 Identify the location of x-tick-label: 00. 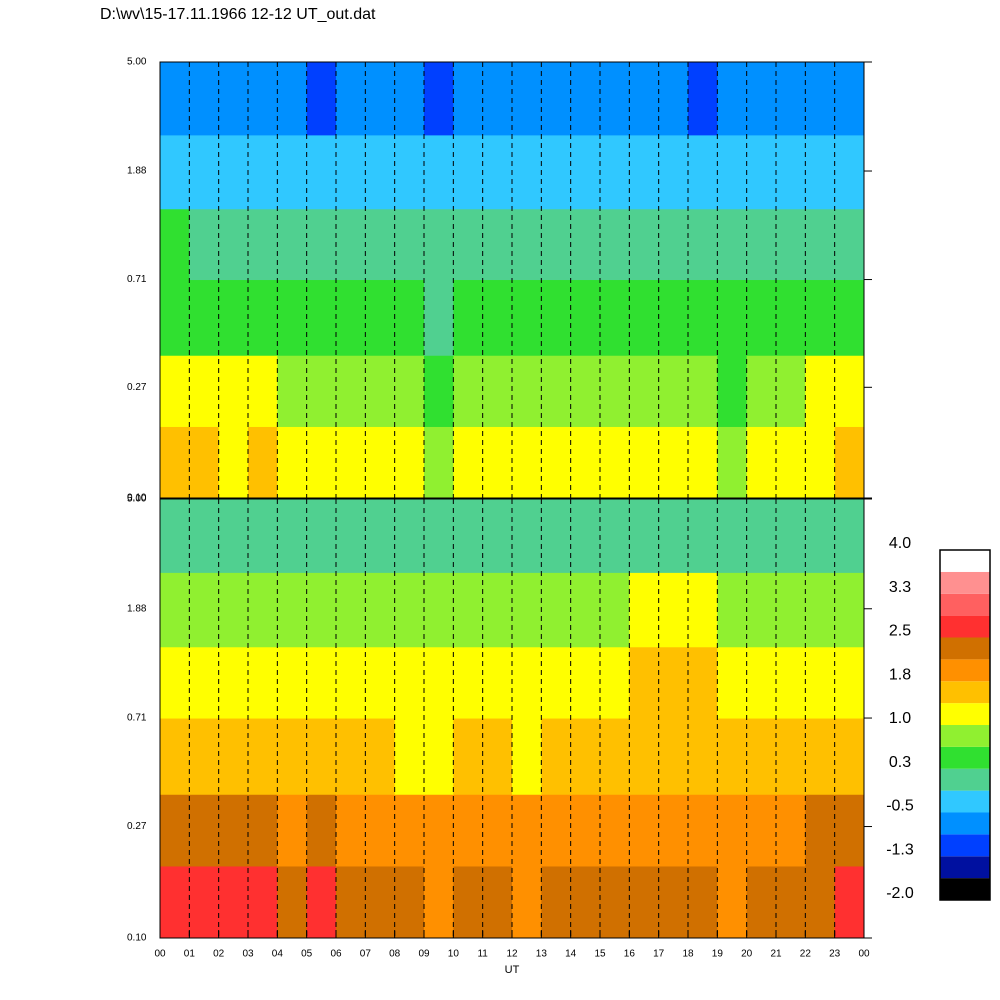
(160, 954).